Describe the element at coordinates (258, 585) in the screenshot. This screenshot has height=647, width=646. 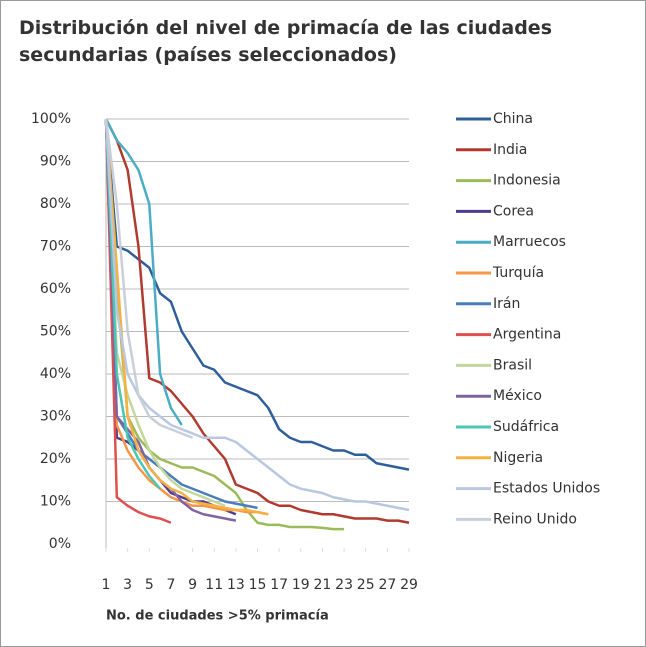
I see `x-tick-label: 15` at that location.